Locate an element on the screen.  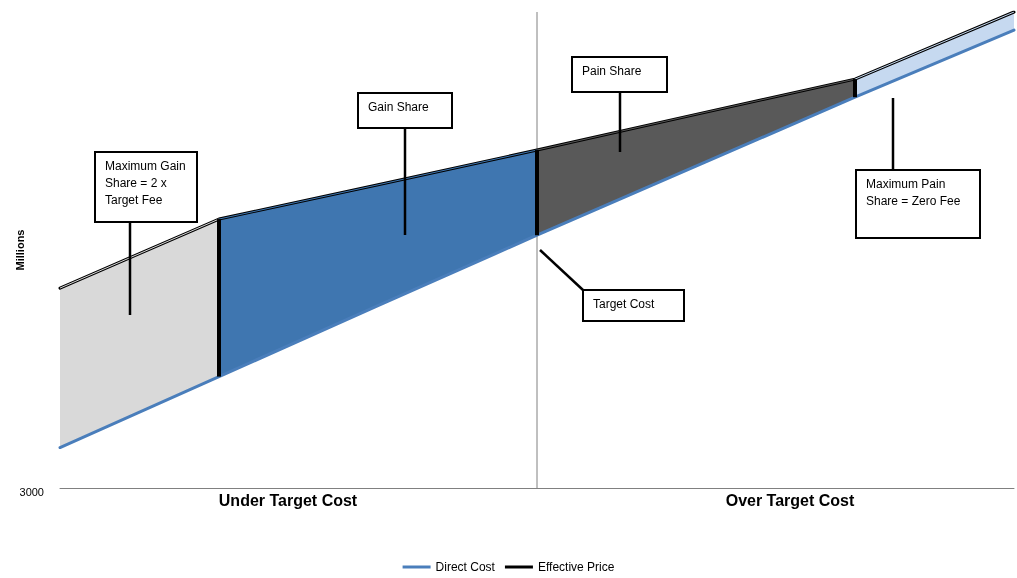
legend-label: Direct Cost is located at coordinates (465, 567).